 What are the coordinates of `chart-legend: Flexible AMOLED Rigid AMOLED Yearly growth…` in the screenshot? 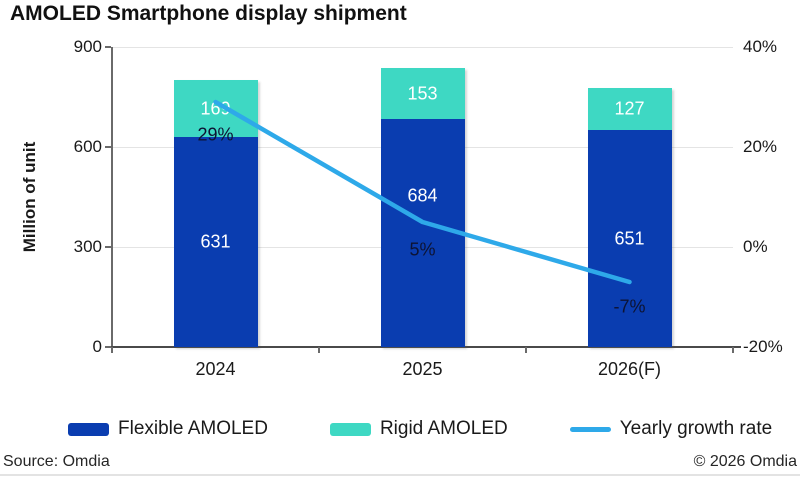 It's located at (420, 429).